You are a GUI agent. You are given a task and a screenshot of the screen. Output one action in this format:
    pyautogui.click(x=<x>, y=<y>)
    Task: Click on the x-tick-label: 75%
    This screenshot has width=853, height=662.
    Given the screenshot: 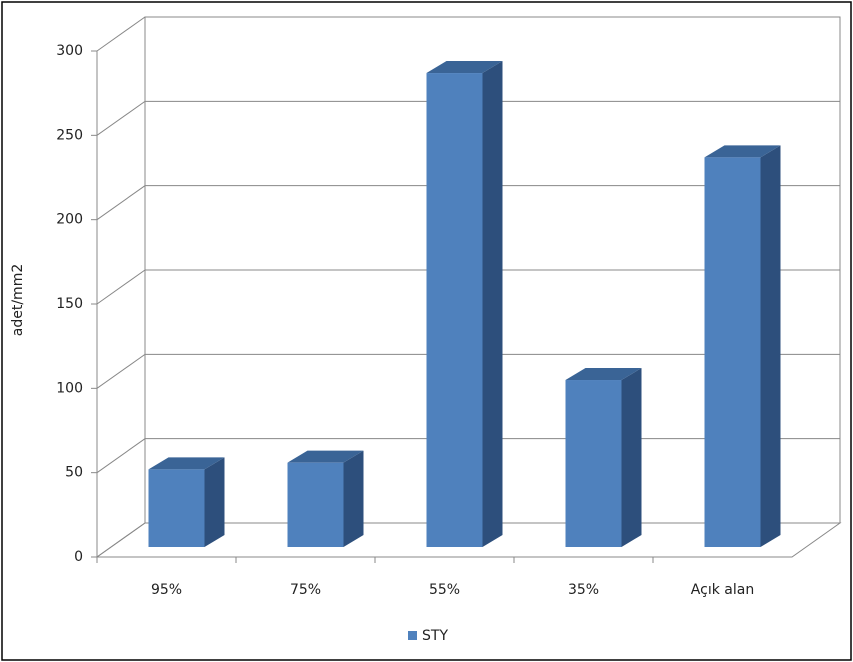 What is the action you would take?
    pyautogui.click(x=305, y=590)
    